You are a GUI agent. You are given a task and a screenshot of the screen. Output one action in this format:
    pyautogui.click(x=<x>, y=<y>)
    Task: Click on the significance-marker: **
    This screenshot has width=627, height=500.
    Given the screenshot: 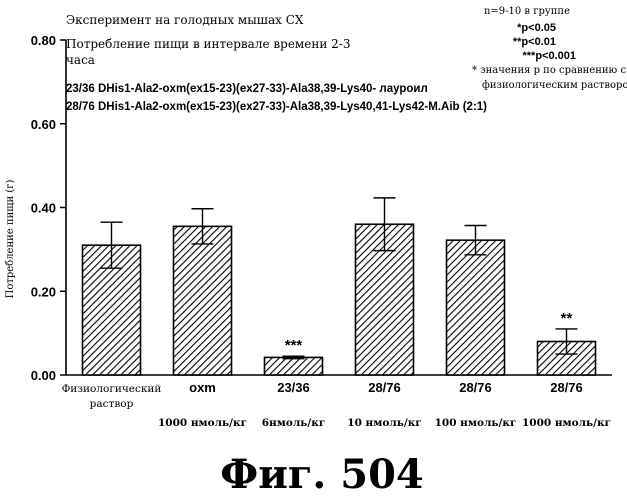 What is the action you would take?
    pyautogui.click(x=567, y=318)
    